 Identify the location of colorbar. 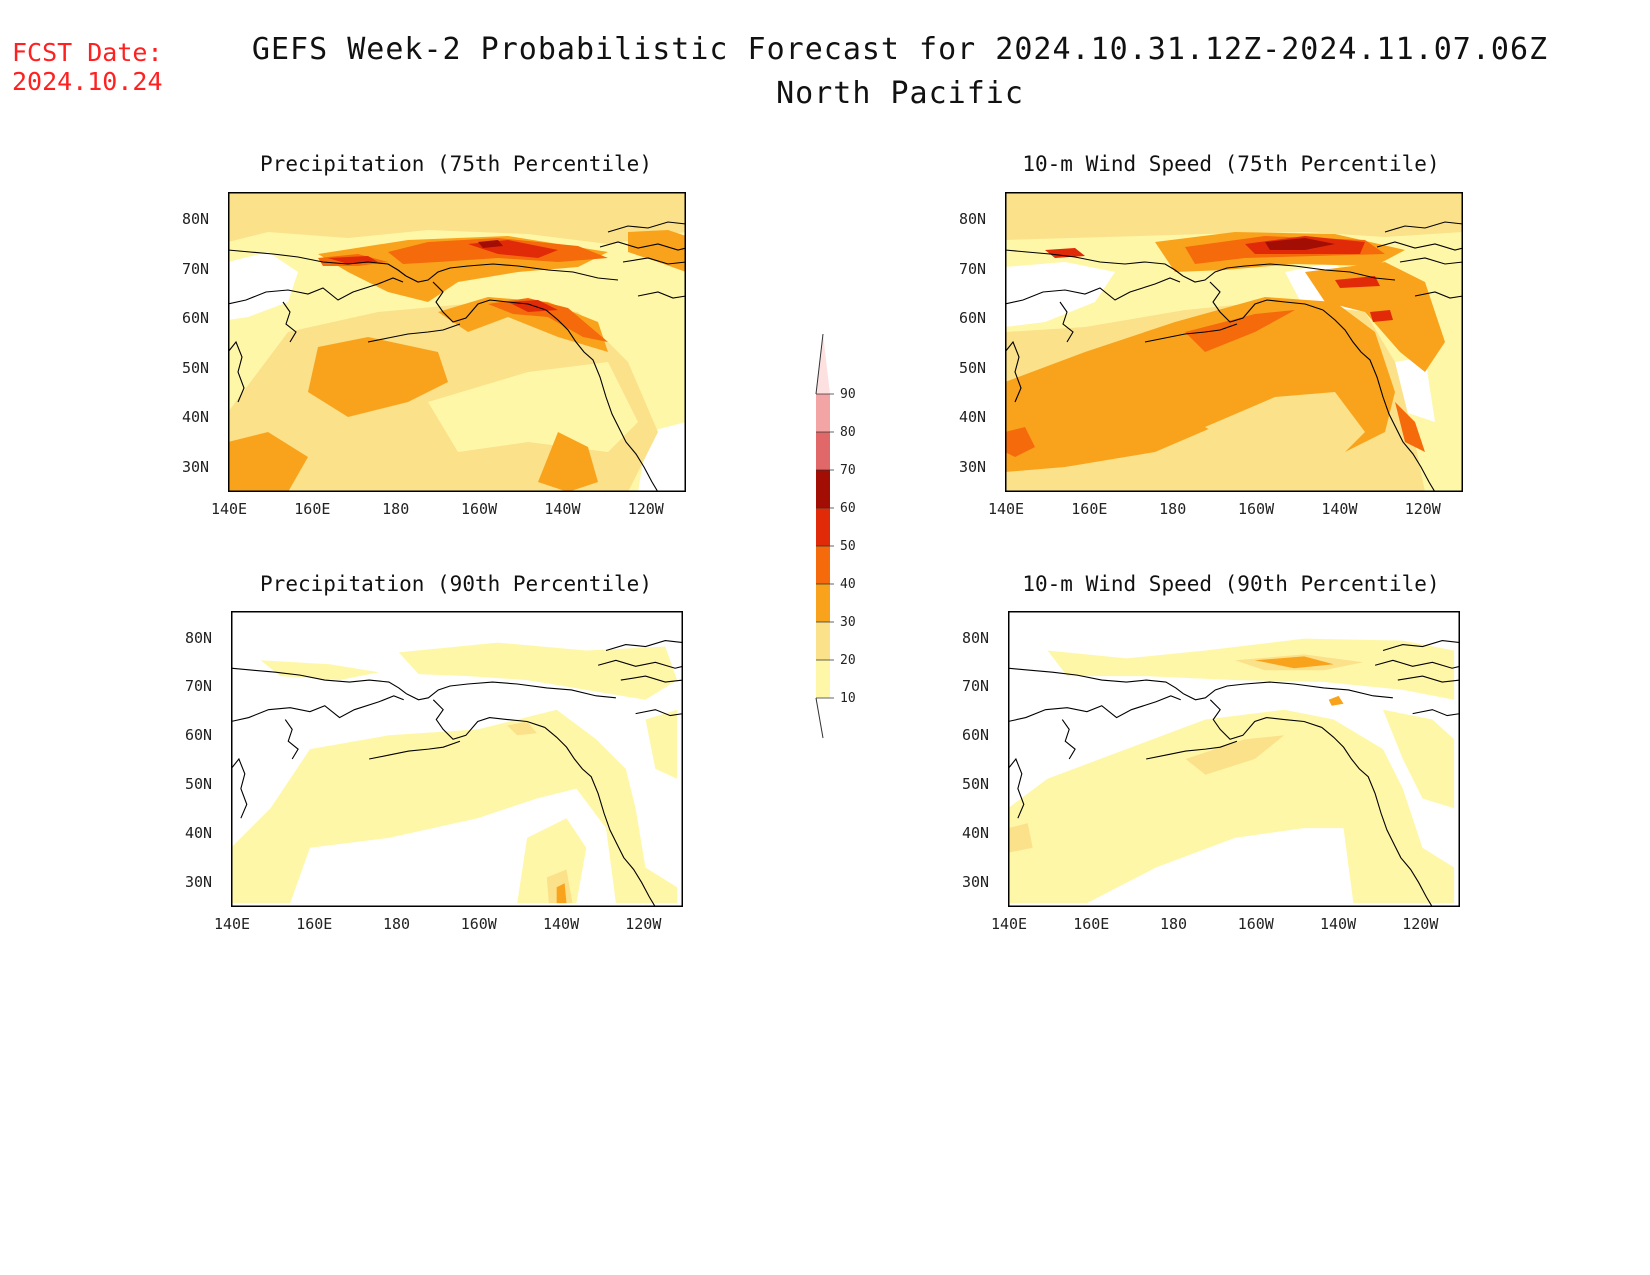
(824, 536).